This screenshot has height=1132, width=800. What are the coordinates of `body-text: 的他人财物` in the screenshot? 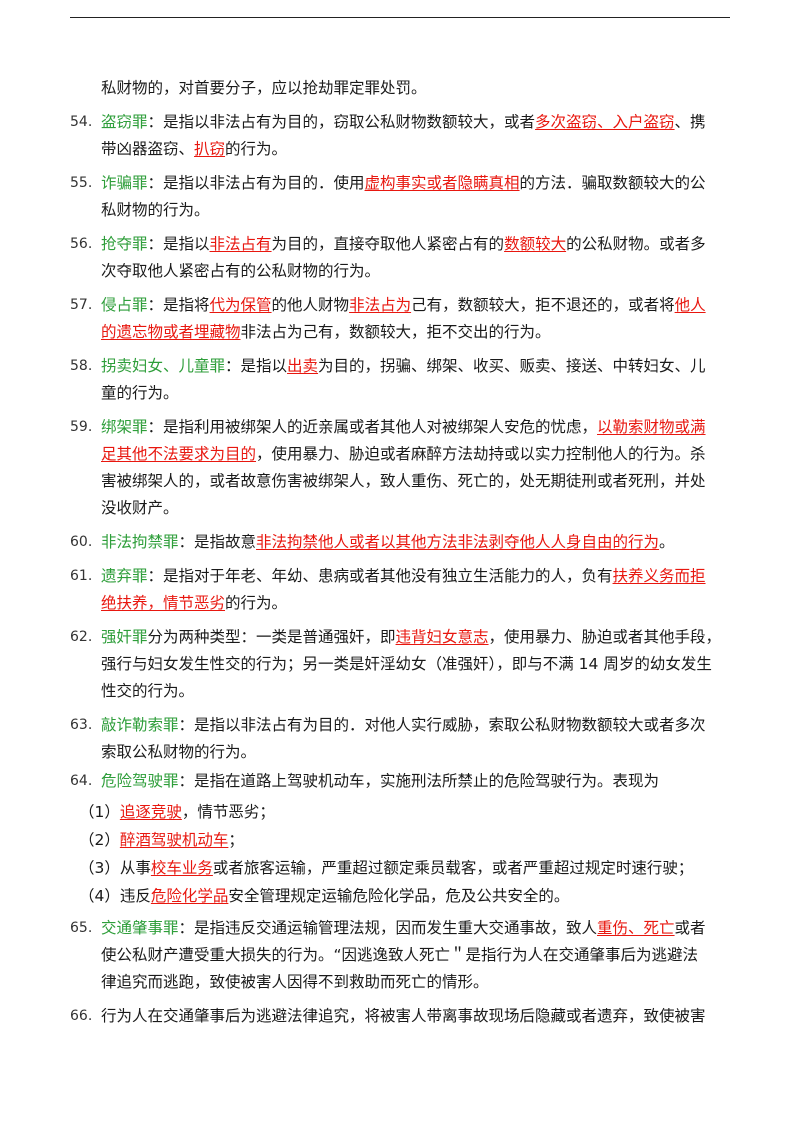 It's located at (310, 305).